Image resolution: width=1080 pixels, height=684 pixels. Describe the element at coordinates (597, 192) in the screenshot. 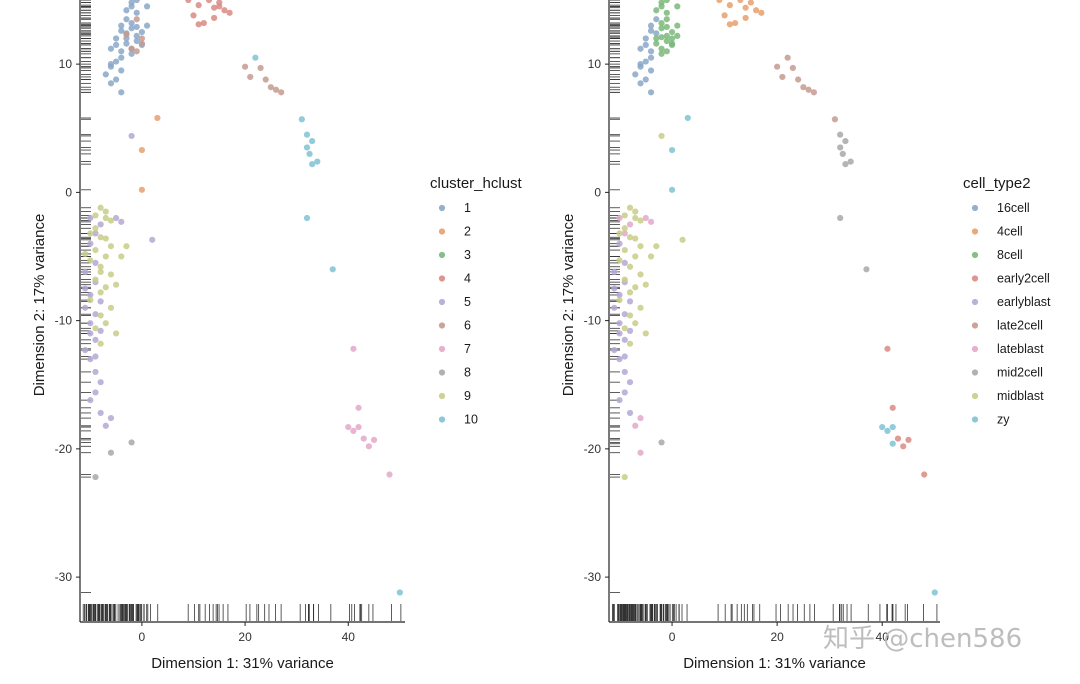

I see `y-tick-label: 0` at that location.